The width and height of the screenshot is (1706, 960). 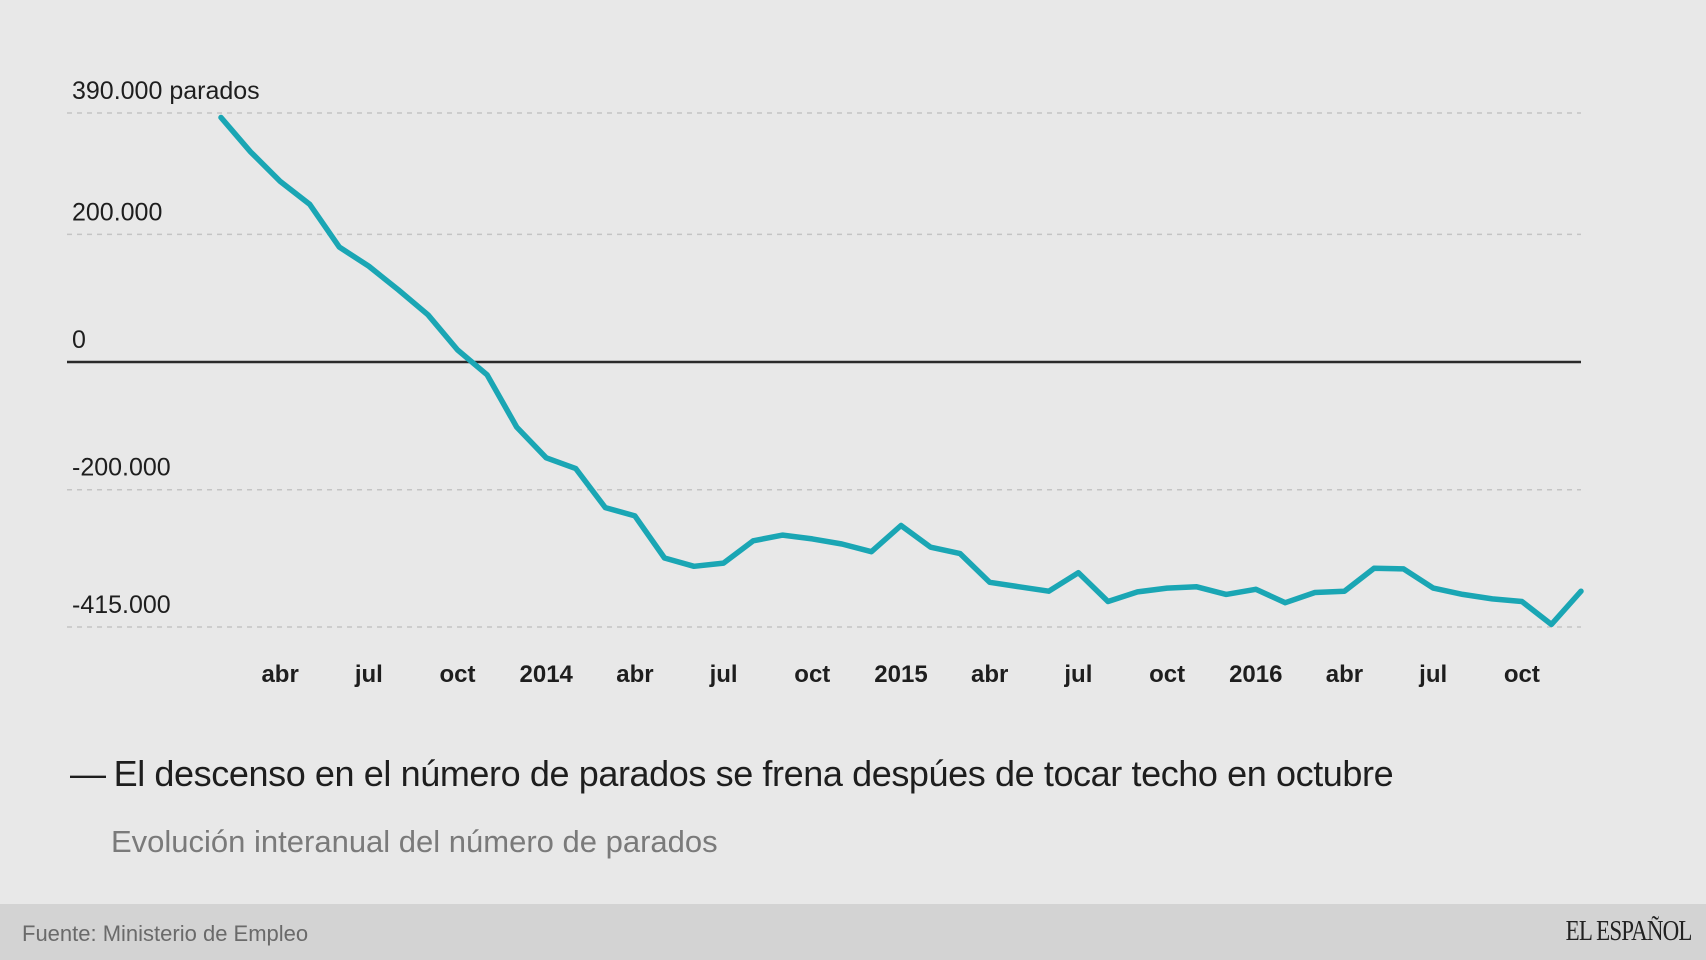 What do you see at coordinates (165, 933) in the screenshot?
I see `source-note: Fuente: Ministerio de Empleo` at bounding box center [165, 933].